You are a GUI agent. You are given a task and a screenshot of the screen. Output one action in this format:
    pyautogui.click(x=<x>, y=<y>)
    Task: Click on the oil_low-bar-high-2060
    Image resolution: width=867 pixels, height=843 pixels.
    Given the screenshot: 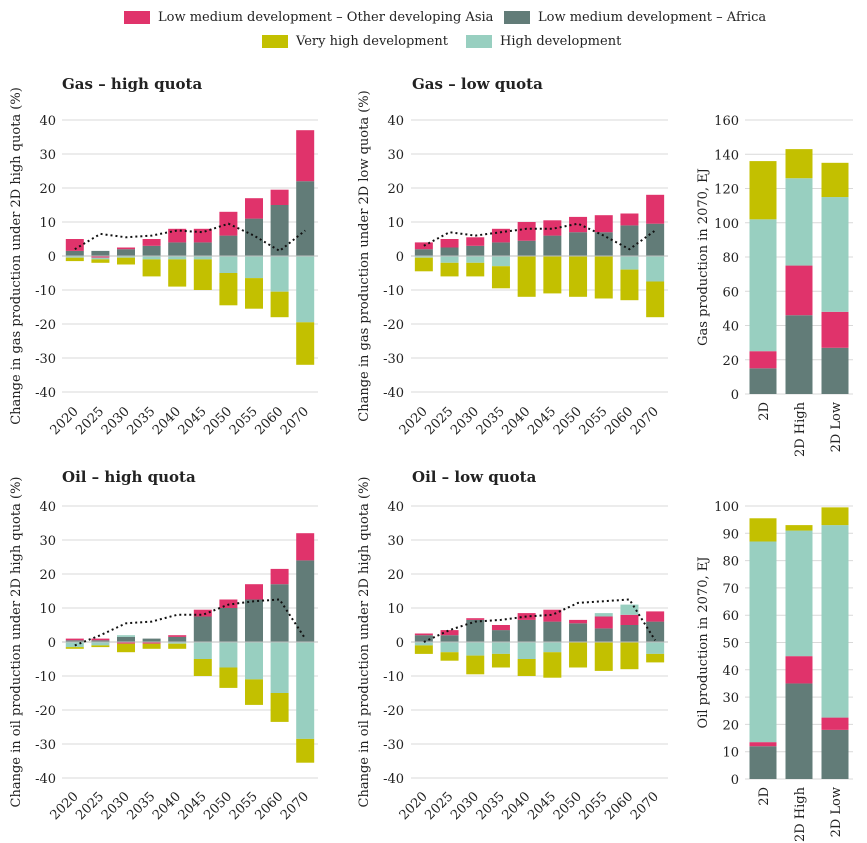 What is the action you would take?
    pyautogui.click(x=629, y=609)
    